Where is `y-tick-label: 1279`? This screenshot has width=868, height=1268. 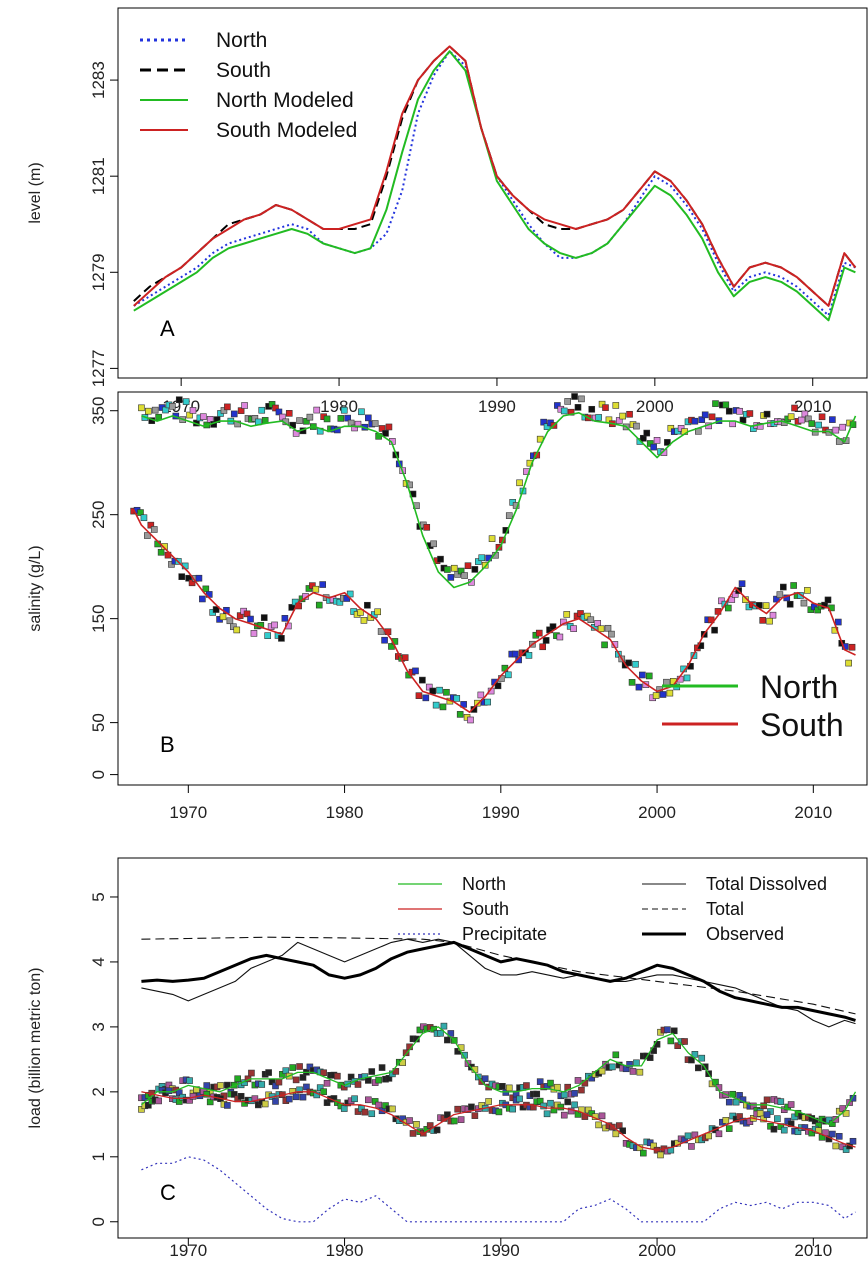 y-tick-label: 1279 is located at coordinates (98, 272).